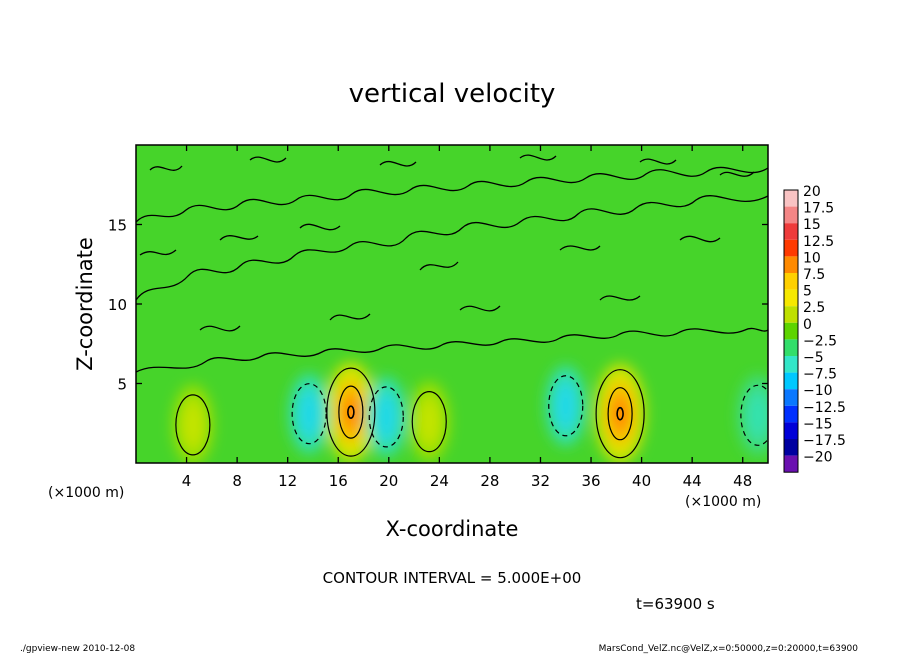  Describe the element at coordinates (590, 481) in the screenshot. I see `x-tick-label: 36` at that location.